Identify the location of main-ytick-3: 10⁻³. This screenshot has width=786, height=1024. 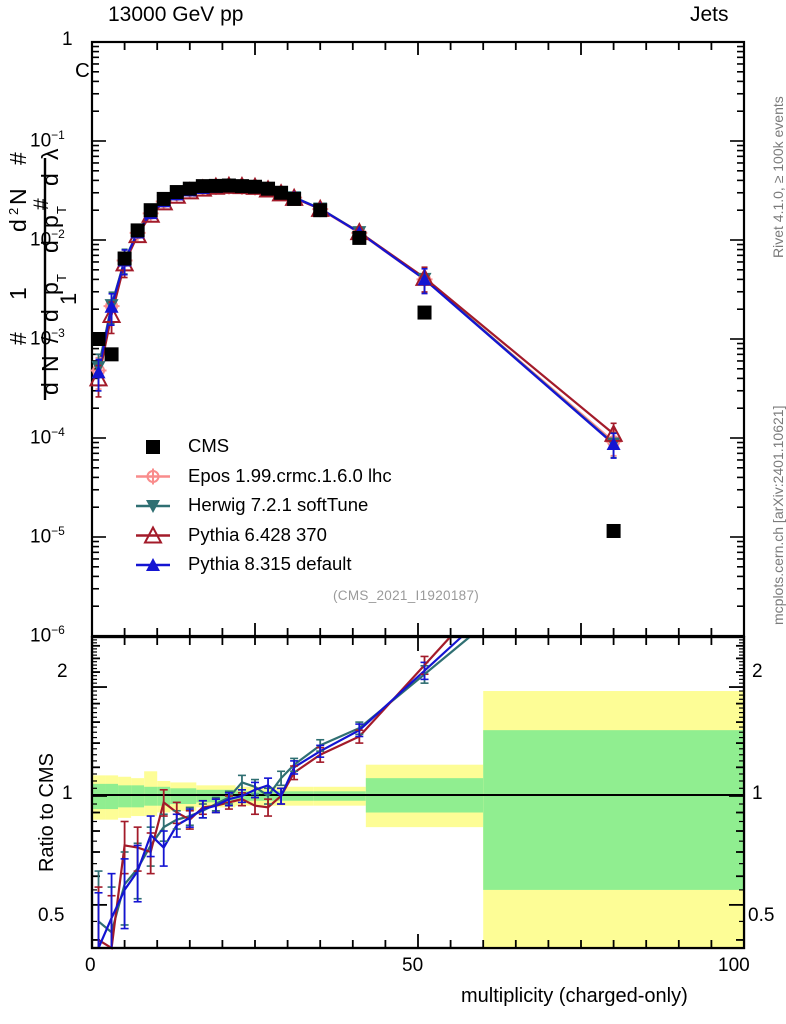
(47, 338).